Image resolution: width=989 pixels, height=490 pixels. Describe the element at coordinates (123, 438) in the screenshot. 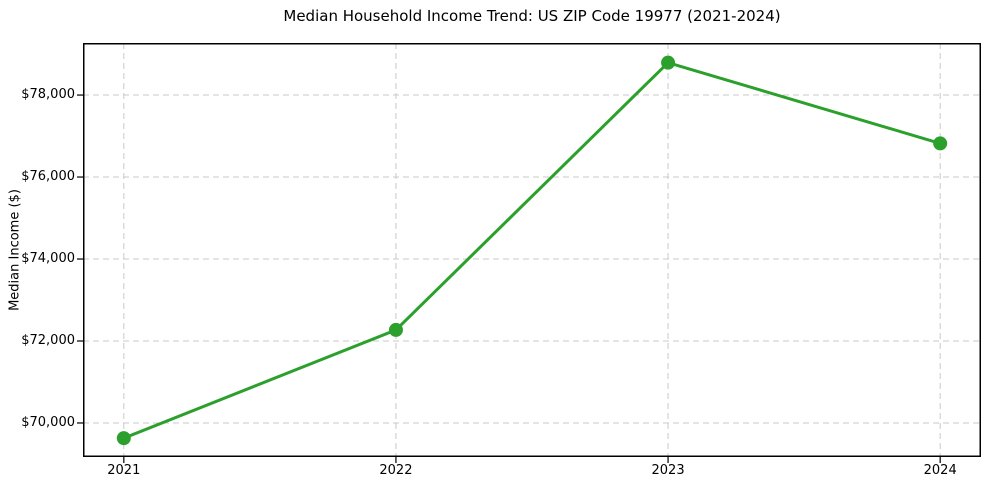

I see `data-point-2021` at that location.